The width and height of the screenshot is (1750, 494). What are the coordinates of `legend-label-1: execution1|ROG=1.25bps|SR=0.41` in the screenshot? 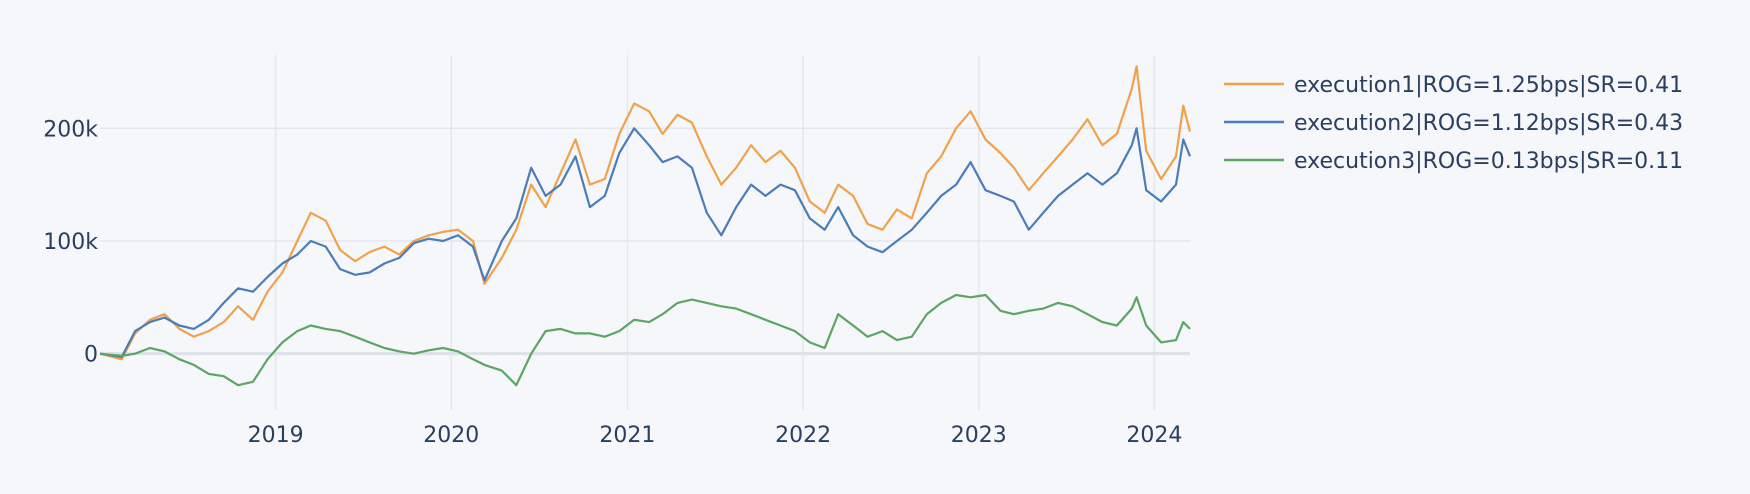 It's located at (1488, 85).